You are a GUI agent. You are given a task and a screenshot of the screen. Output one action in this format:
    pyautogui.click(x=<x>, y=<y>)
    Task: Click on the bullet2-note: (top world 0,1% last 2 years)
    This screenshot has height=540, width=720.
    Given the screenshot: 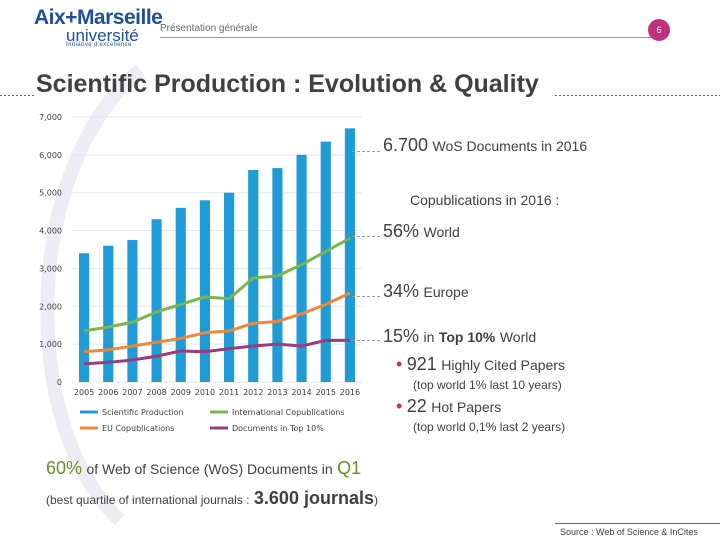 What is the action you would take?
    pyautogui.click(x=489, y=427)
    